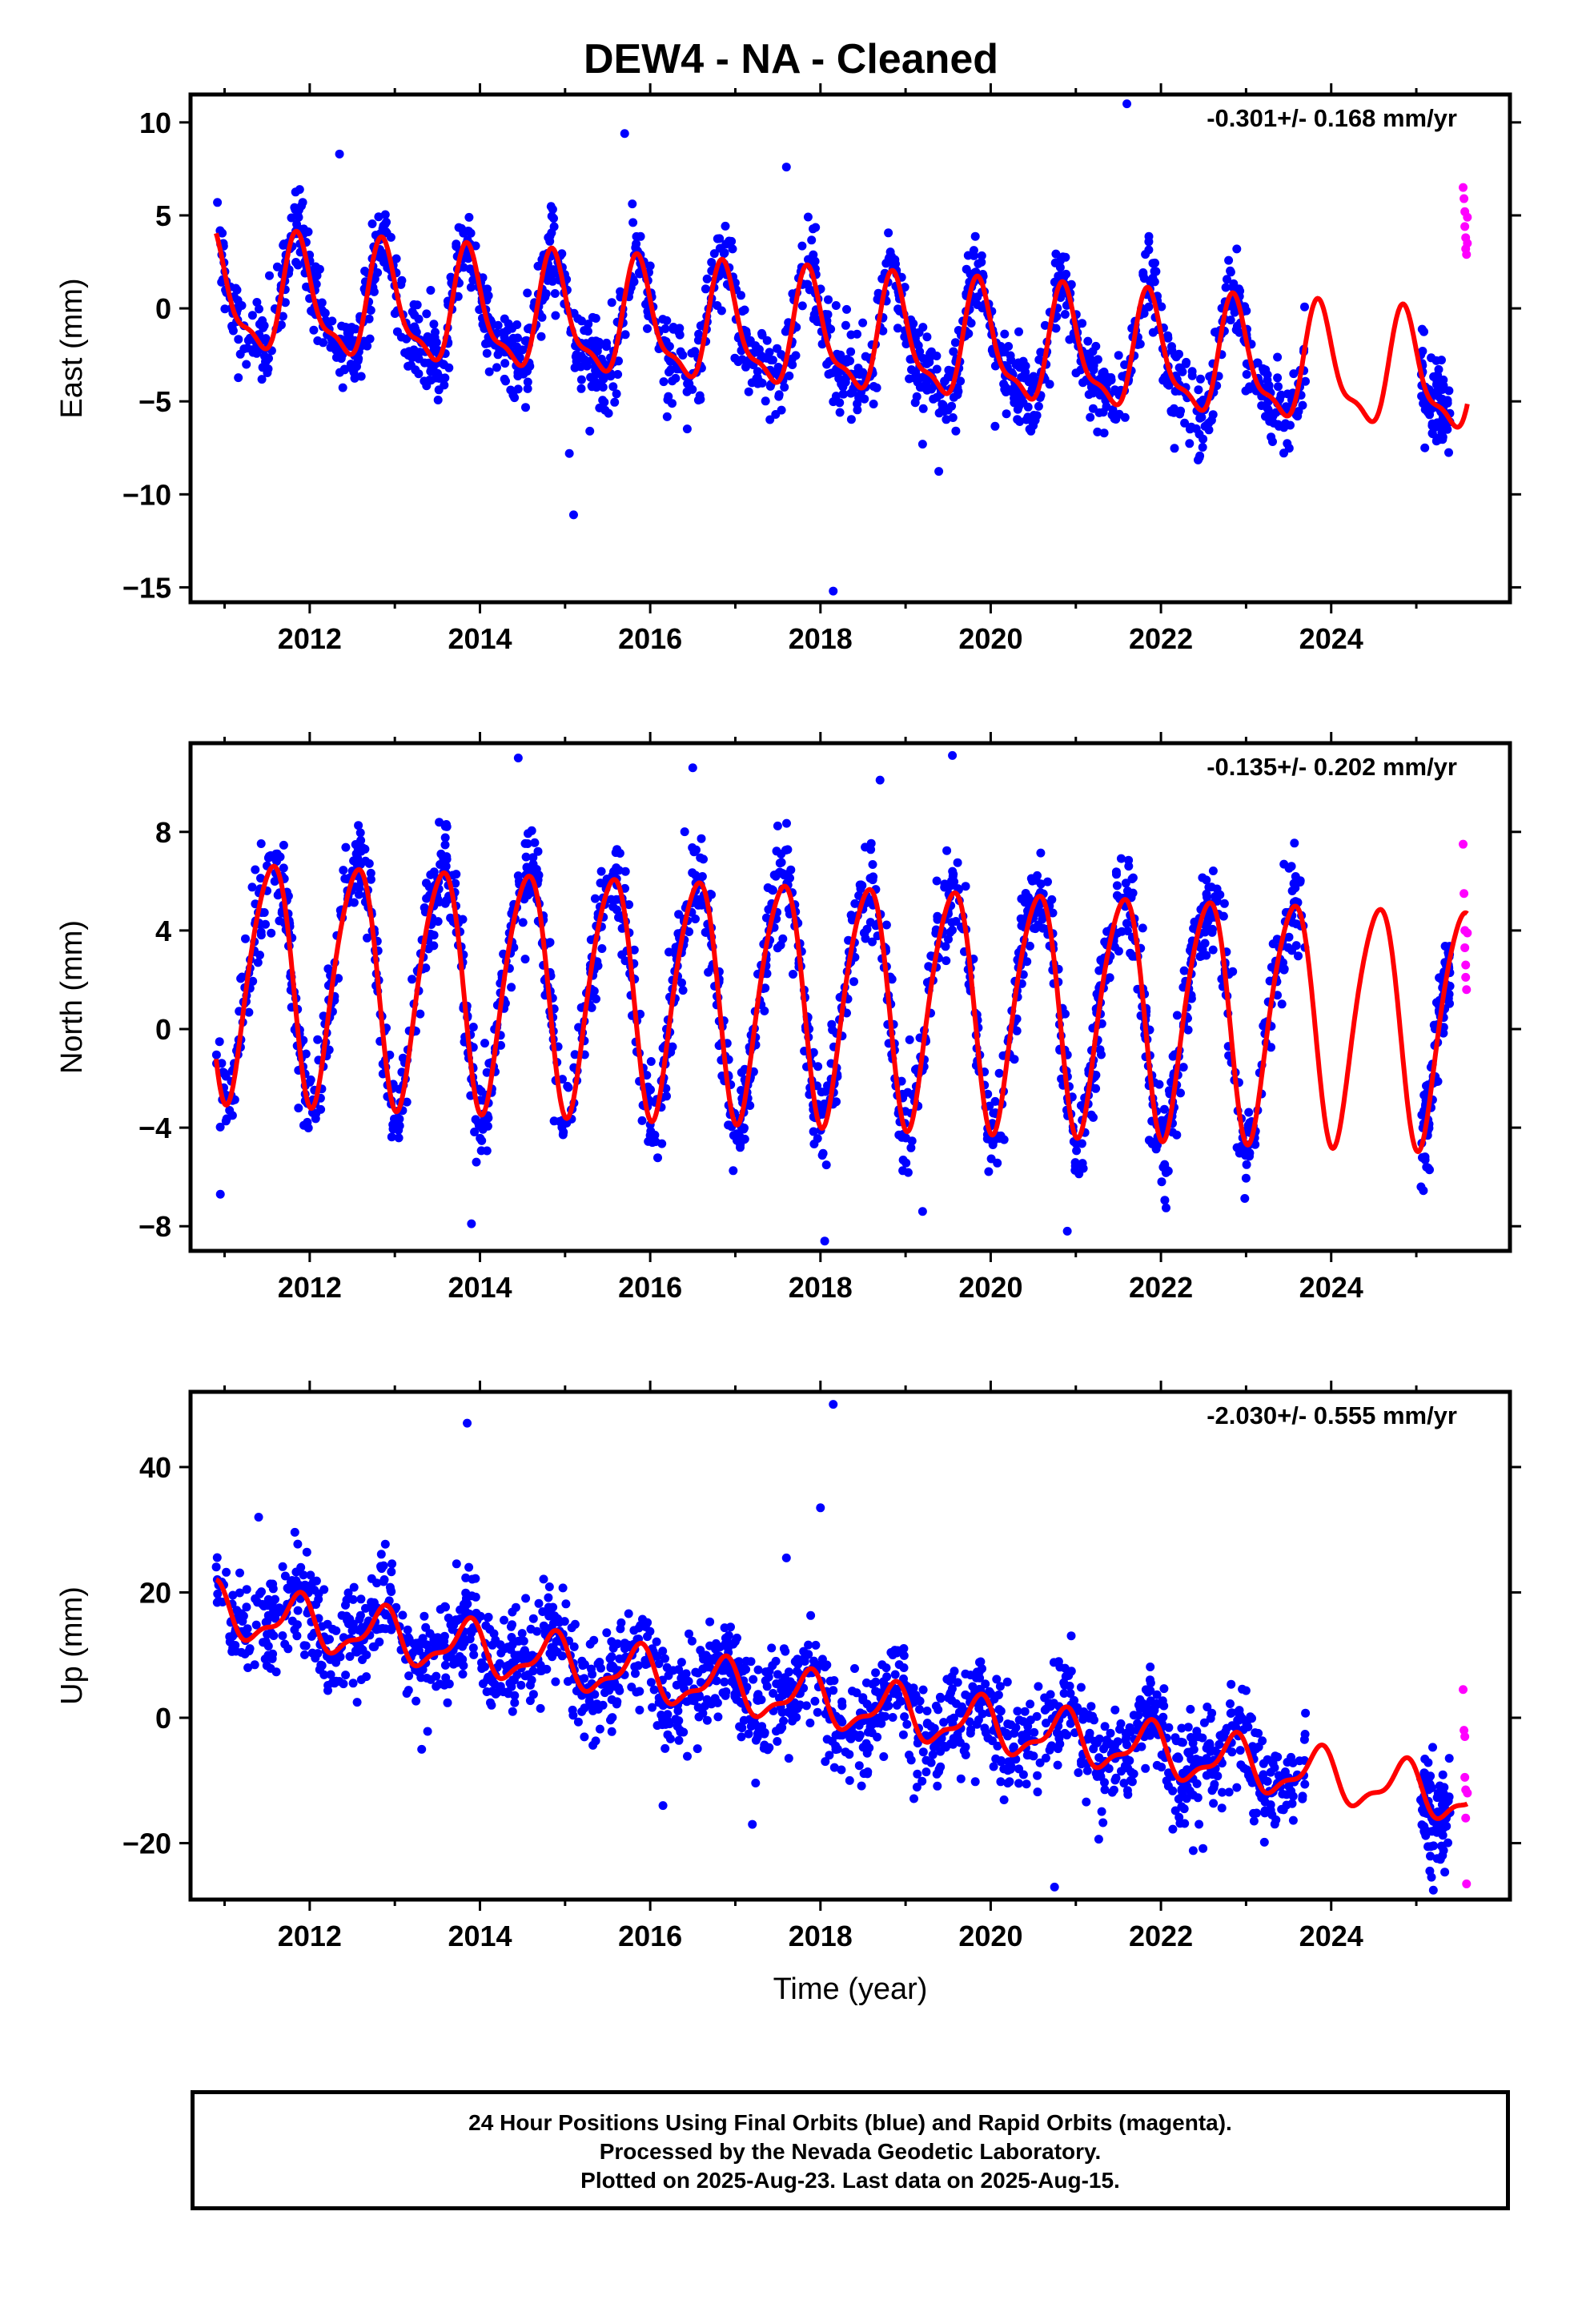  What do you see at coordinates (990, 638) in the screenshot?
I see `x-tick-label: 2020` at bounding box center [990, 638].